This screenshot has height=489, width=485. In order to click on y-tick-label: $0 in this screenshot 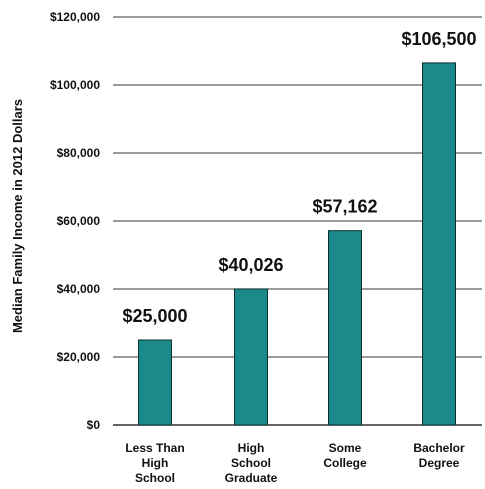, I will do `click(94, 425)`.